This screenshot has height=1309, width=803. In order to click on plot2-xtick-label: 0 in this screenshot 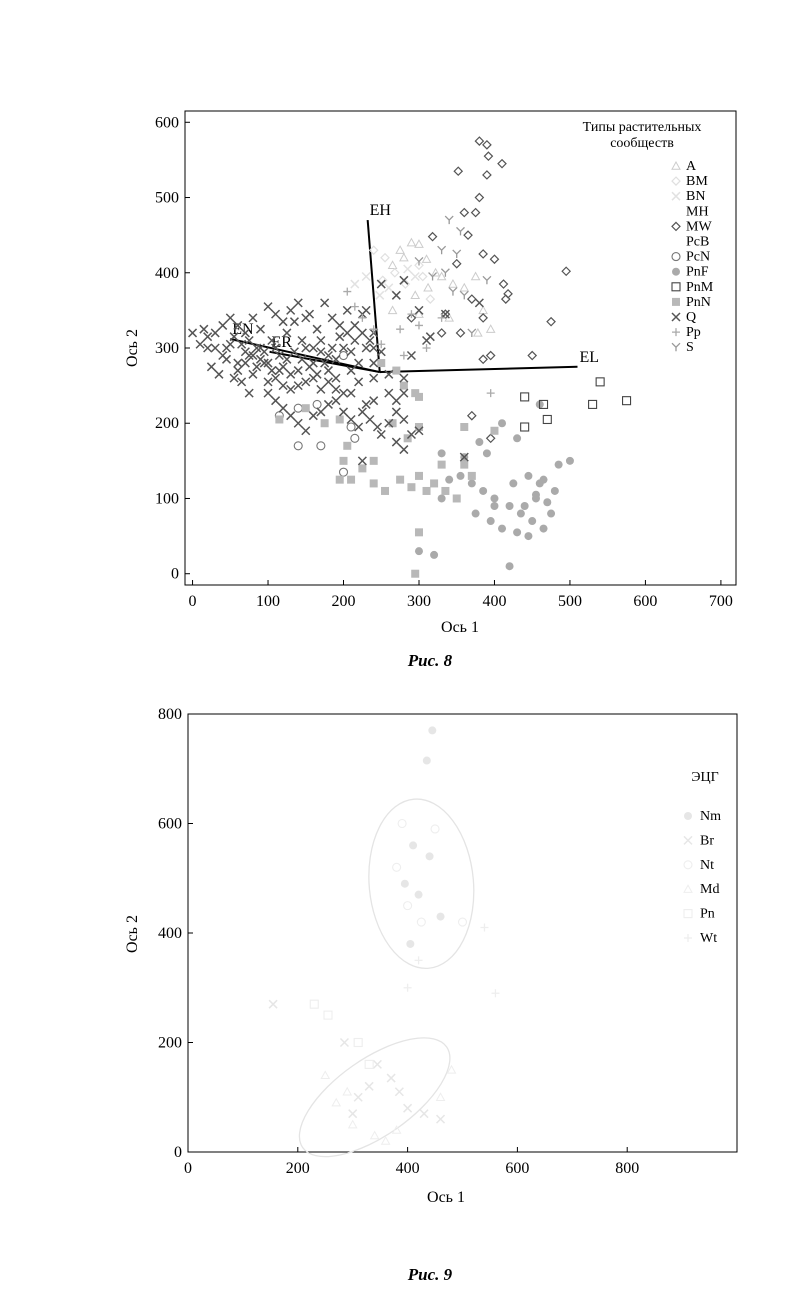, I will do `click(188, 1168)`.